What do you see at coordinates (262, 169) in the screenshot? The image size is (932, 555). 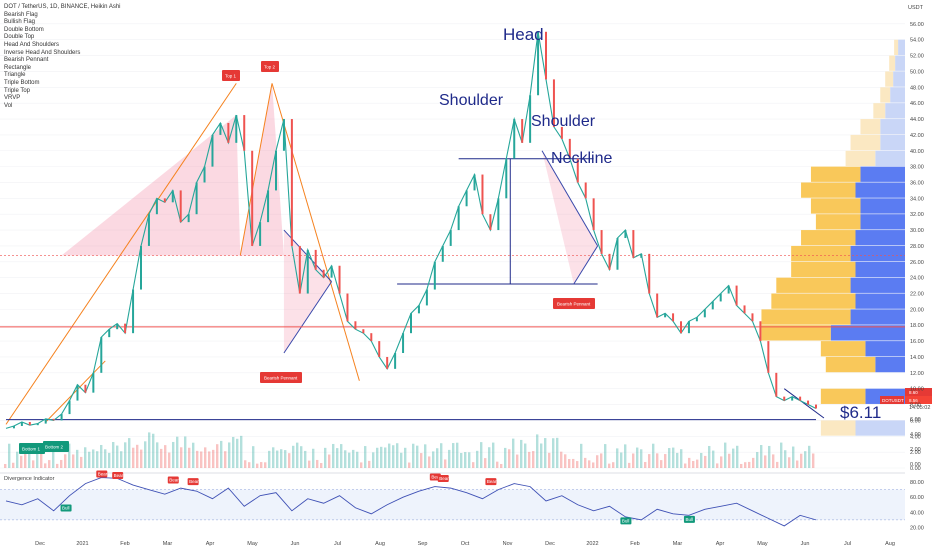 I see `pattern-fill` at bounding box center [262, 169].